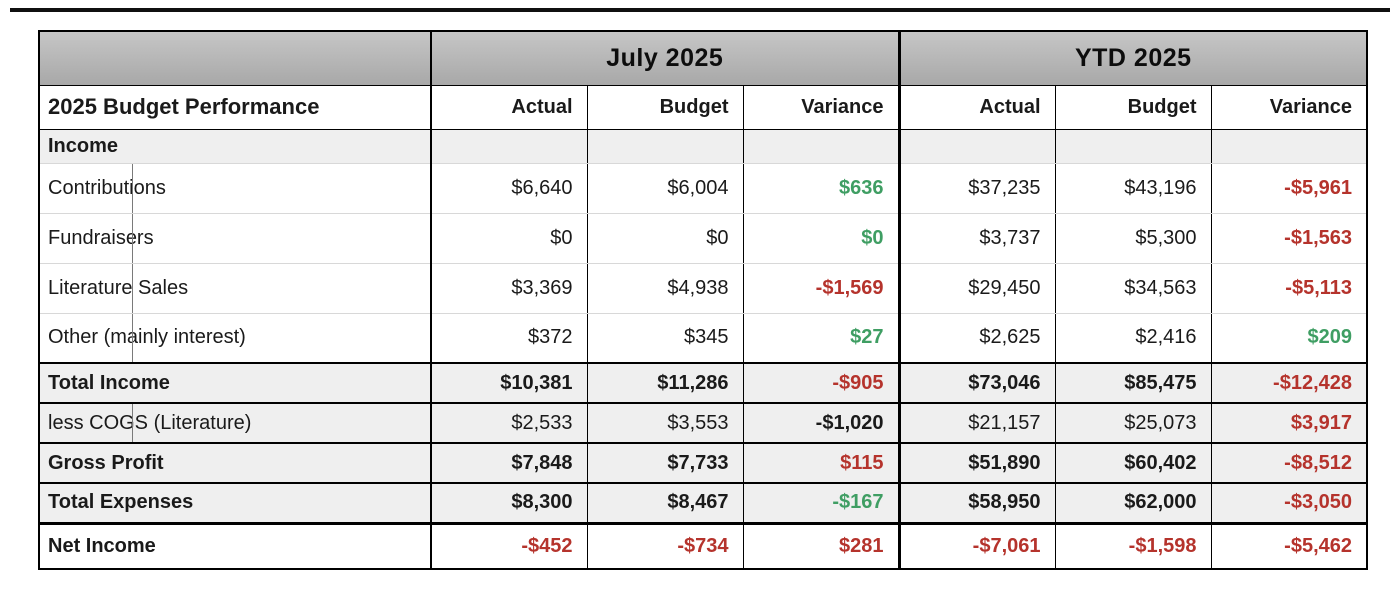 The width and height of the screenshot is (1400, 610). What do you see at coordinates (976, 503) in the screenshot?
I see `value-cell: $58,950` at bounding box center [976, 503].